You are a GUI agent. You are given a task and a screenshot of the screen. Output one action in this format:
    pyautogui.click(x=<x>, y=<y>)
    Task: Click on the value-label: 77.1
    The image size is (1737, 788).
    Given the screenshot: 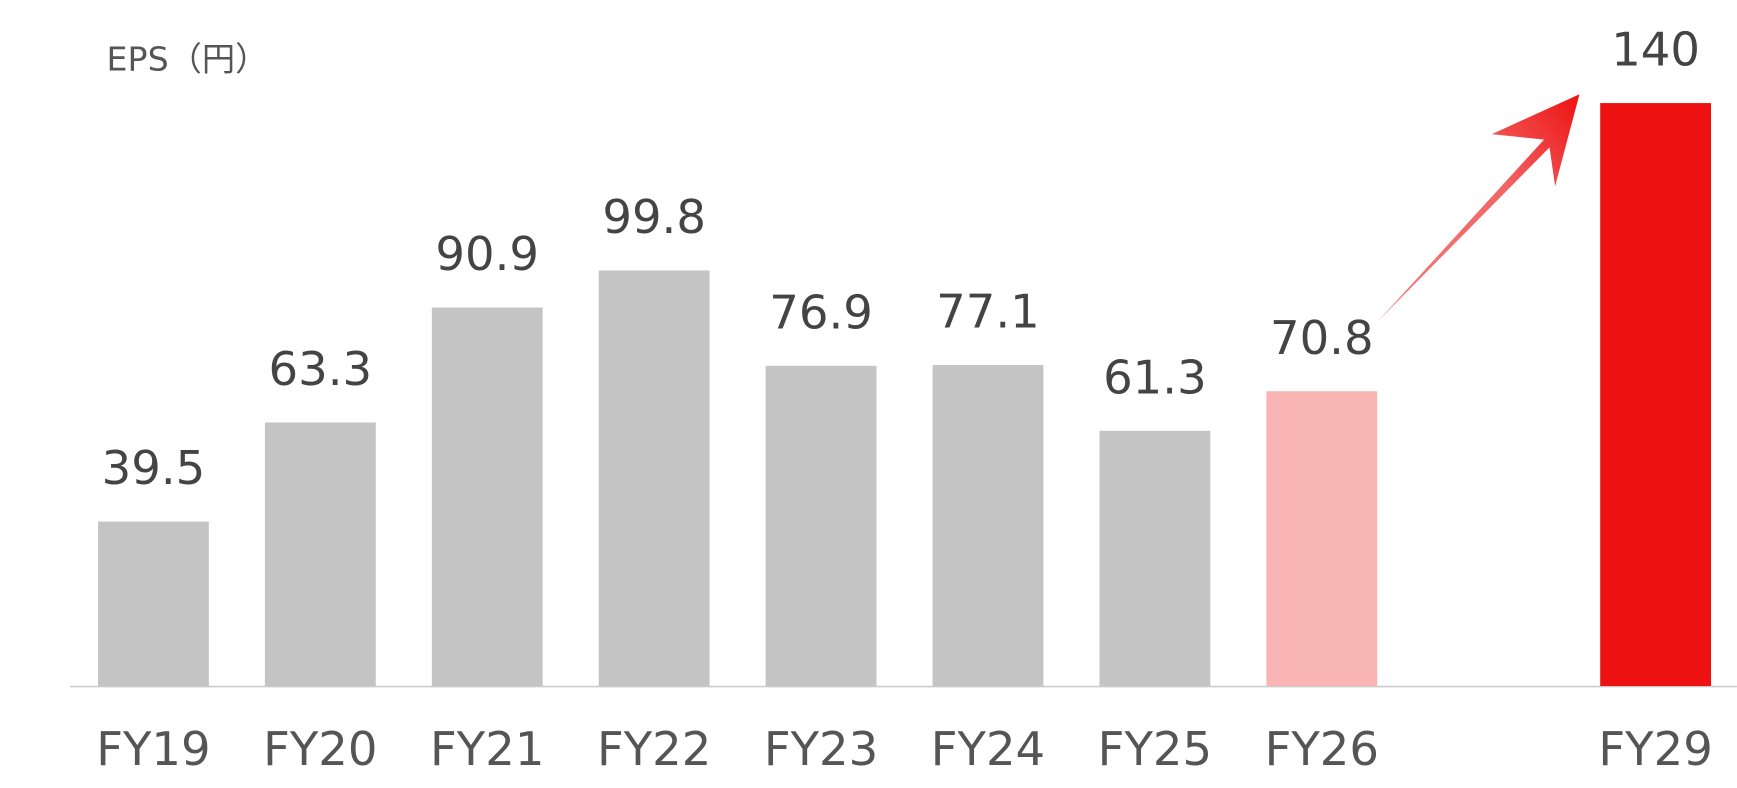 What is the action you would take?
    pyautogui.click(x=988, y=312)
    